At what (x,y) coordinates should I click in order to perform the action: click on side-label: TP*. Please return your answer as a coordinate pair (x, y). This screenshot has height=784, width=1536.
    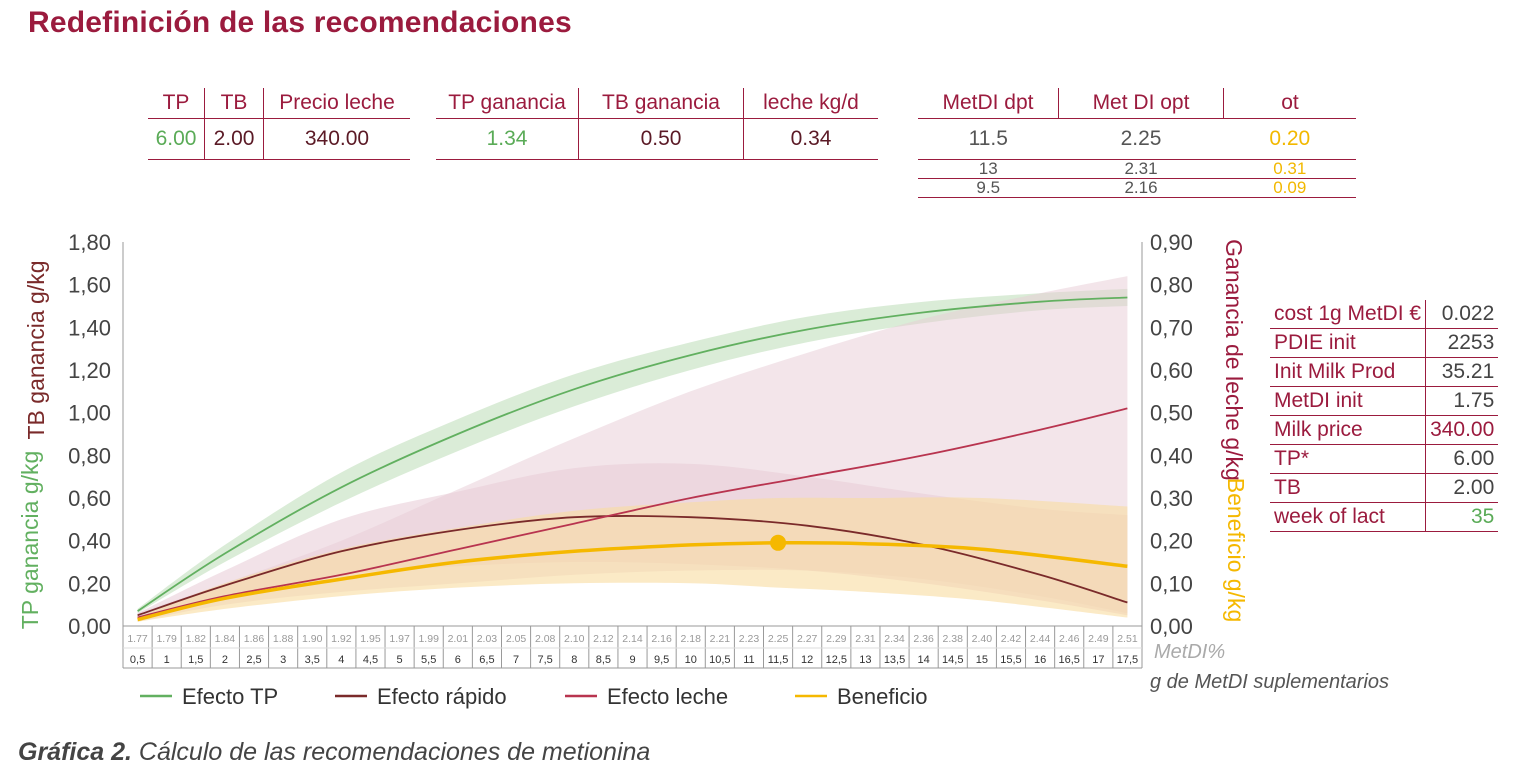
    Looking at the image, I should click on (1348, 459).